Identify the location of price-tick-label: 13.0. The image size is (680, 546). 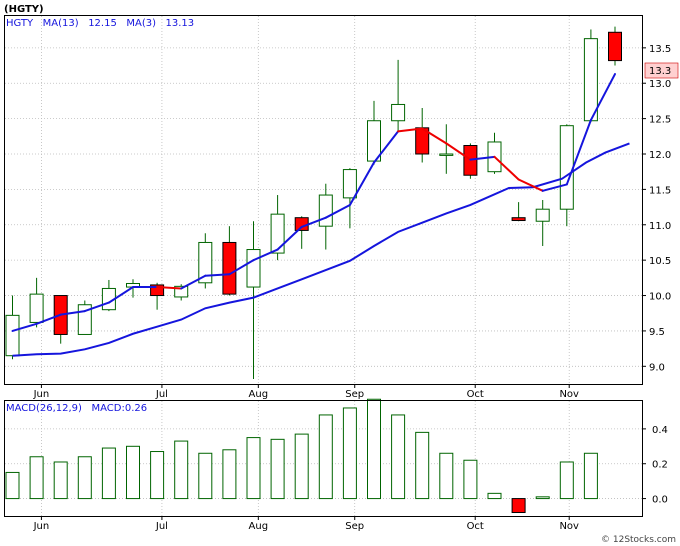
(660, 84).